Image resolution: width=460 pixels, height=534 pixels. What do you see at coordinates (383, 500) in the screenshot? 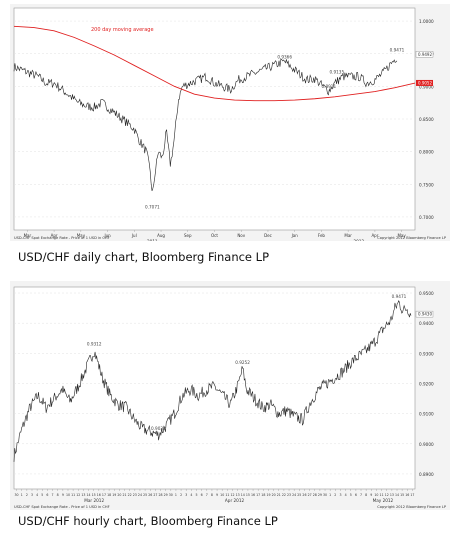
I see `x-group-label: May 2012` at bounding box center [383, 500].